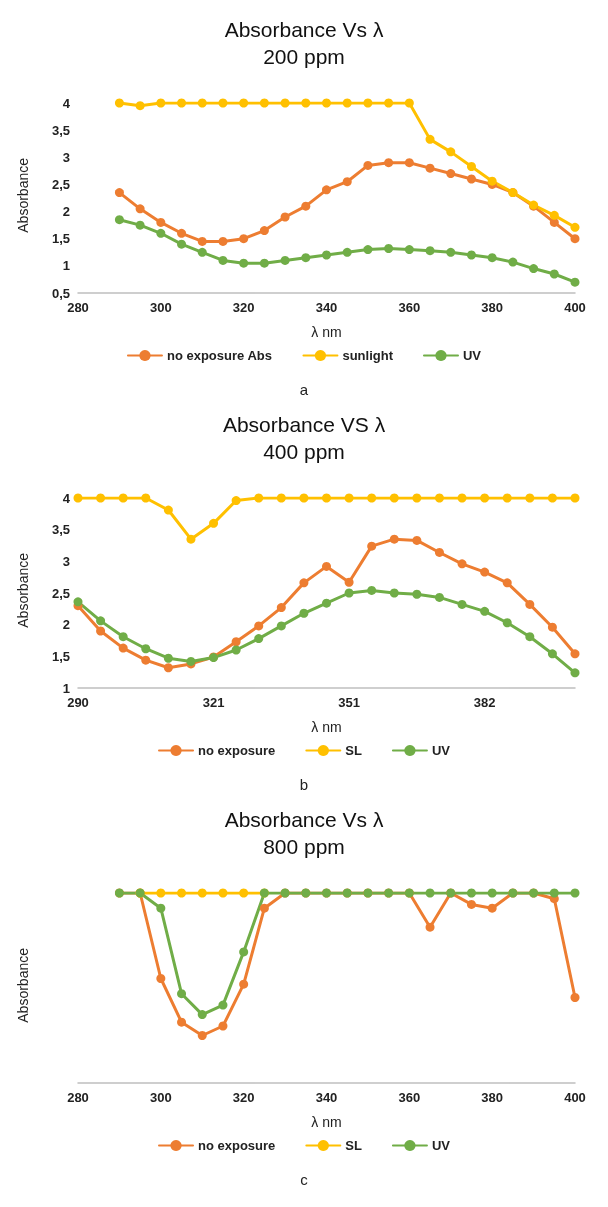 Image resolution: width=608 pixels, height=1207 pixels. Describe the element at coordinates (213, 702) in the screenshot. I see `x-tick-label: 321` at that location.